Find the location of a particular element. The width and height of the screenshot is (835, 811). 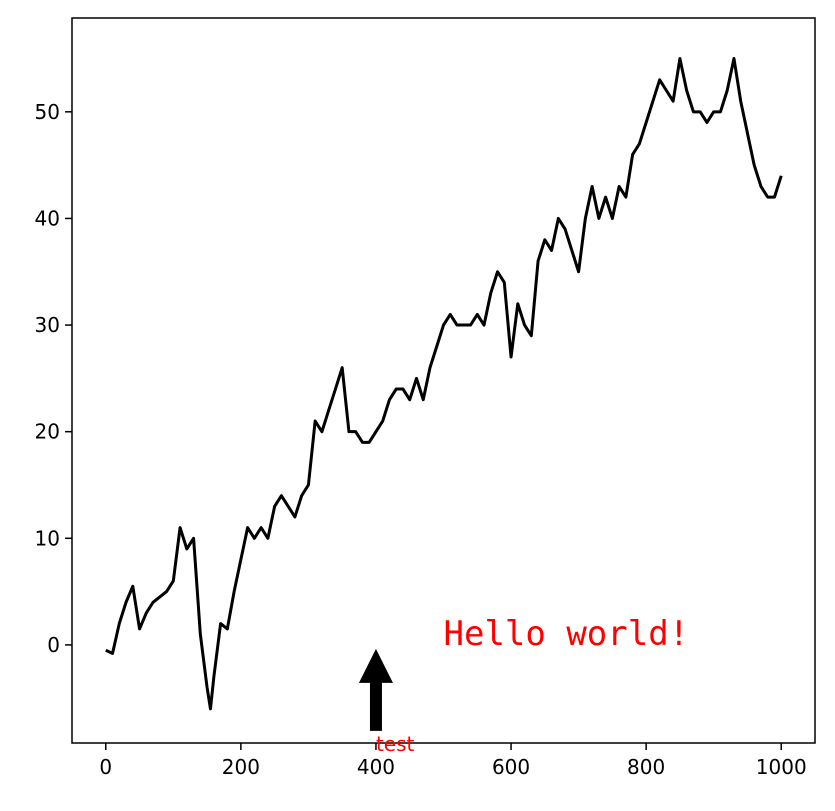

annotation-arrow is located at coordinates (375, 689).